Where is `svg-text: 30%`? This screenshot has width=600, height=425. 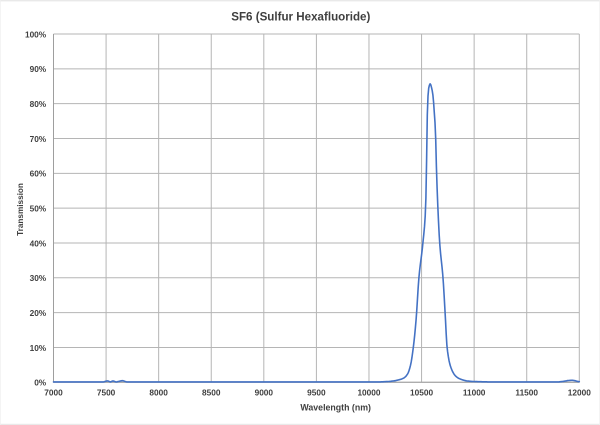 svg-text: 30% is located at coordinates (38, 278).